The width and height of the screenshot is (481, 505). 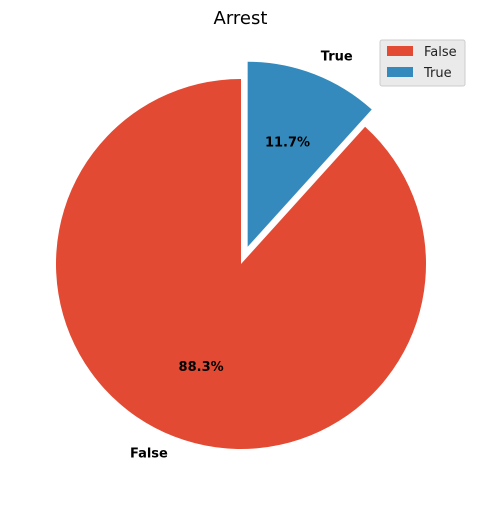 I want to click on legend-label-true: True, so click(x=437, y=73).